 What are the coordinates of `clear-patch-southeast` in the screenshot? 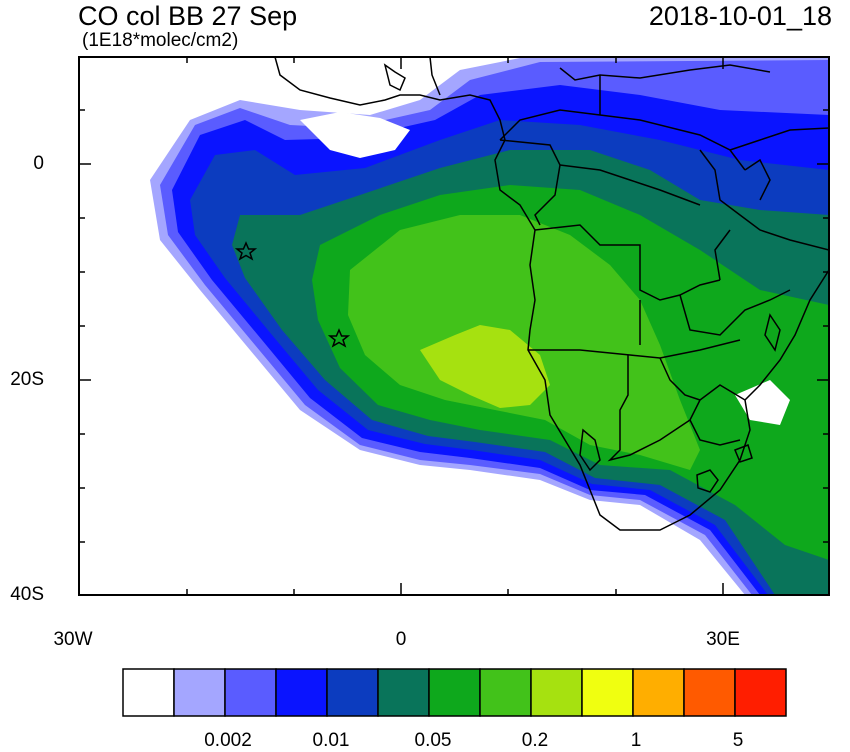 It's located at (762, 402).